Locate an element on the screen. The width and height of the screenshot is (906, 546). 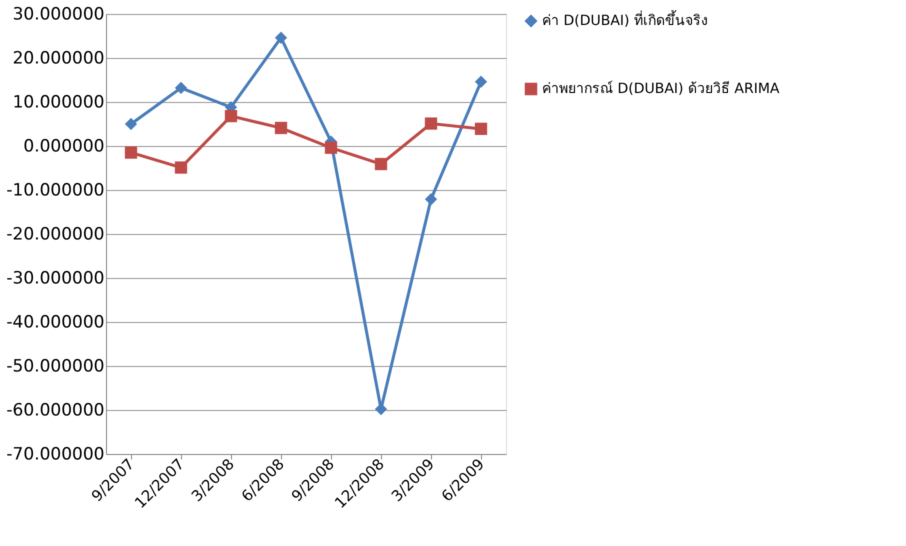
legend-label: ค่า D(DUBAI) ที่เกิดขึ้นจริง is located at coordinates (625, 19).